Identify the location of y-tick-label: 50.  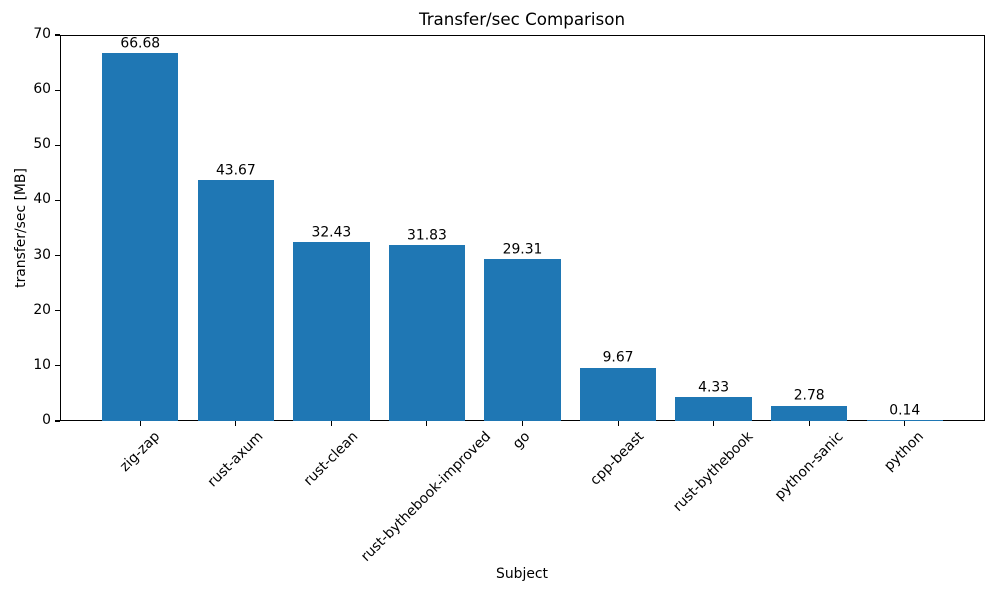
(42, 144).